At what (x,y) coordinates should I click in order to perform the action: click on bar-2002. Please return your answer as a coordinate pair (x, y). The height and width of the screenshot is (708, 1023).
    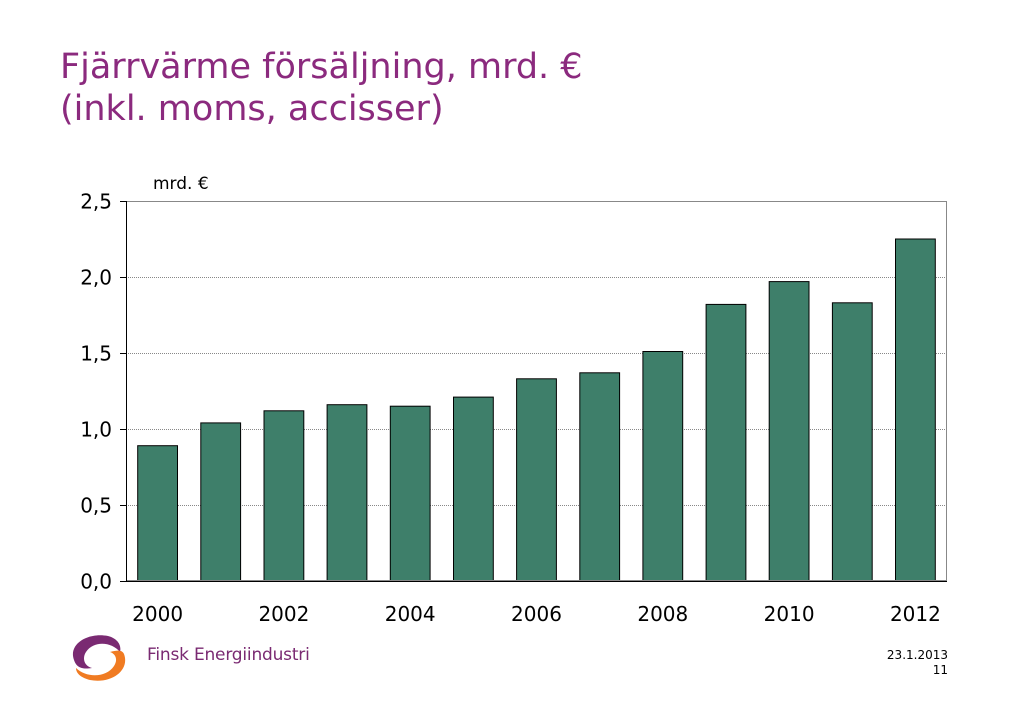
    Looking at the image, I should click on (284, 496).